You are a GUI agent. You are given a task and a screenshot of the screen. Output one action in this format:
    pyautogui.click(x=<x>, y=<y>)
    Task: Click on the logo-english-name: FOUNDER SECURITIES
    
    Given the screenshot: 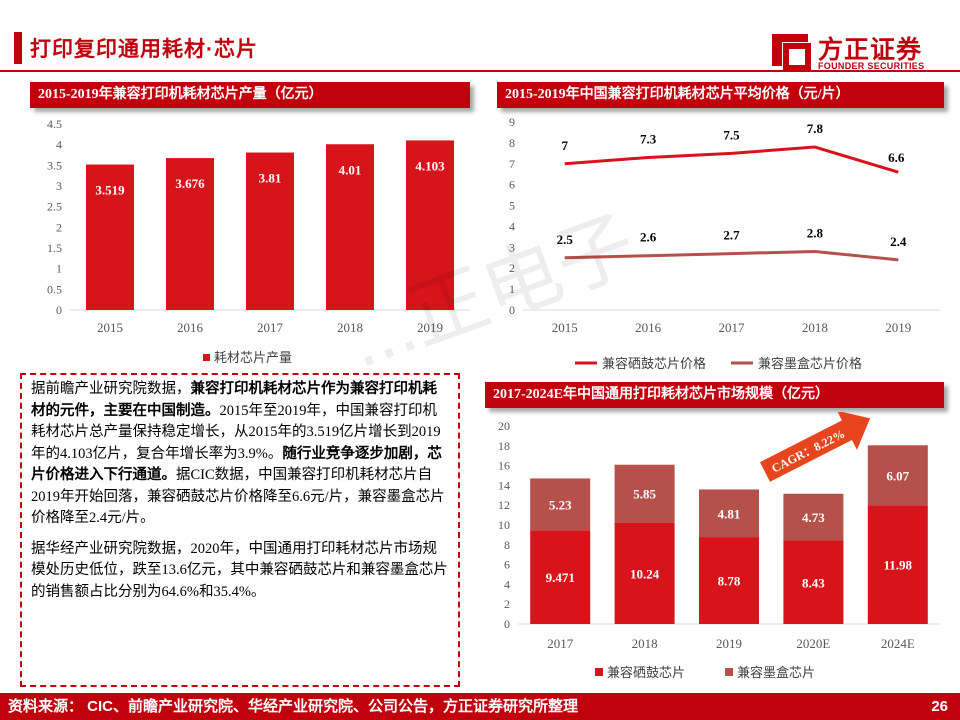 What is the action you would take?
    pyautogui.click(x=871, y=66)
    